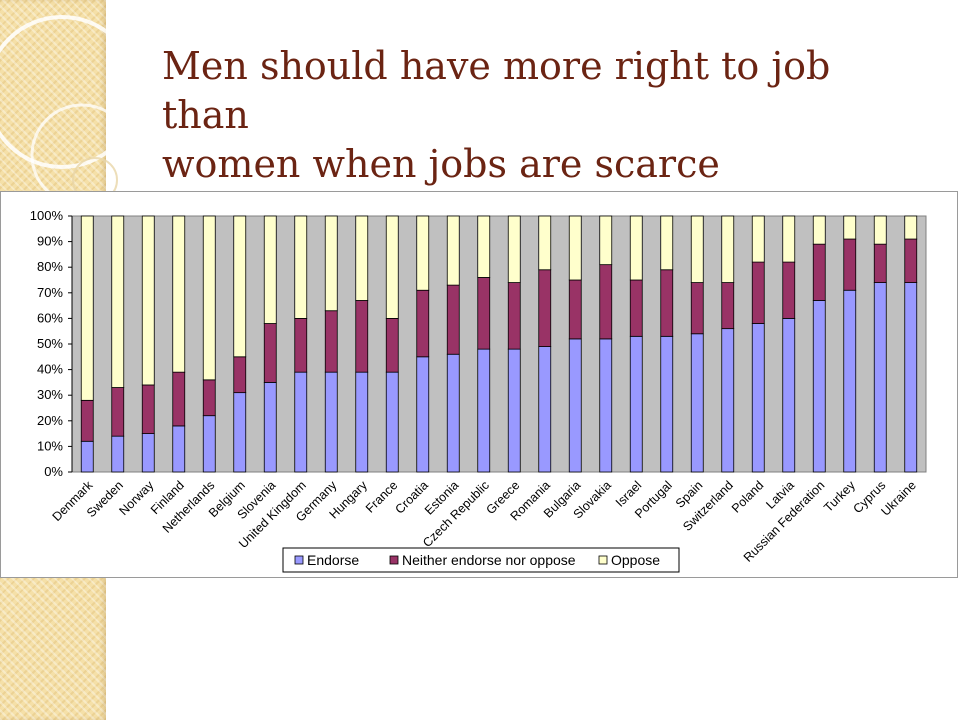 The height and width of the screenshot is (720, 960). What do you see at coordinates (728, 306) in the screenshot?
I see `bar-neither-endorse-nor-oppose-switzerland` at bounding box center [728, 306].